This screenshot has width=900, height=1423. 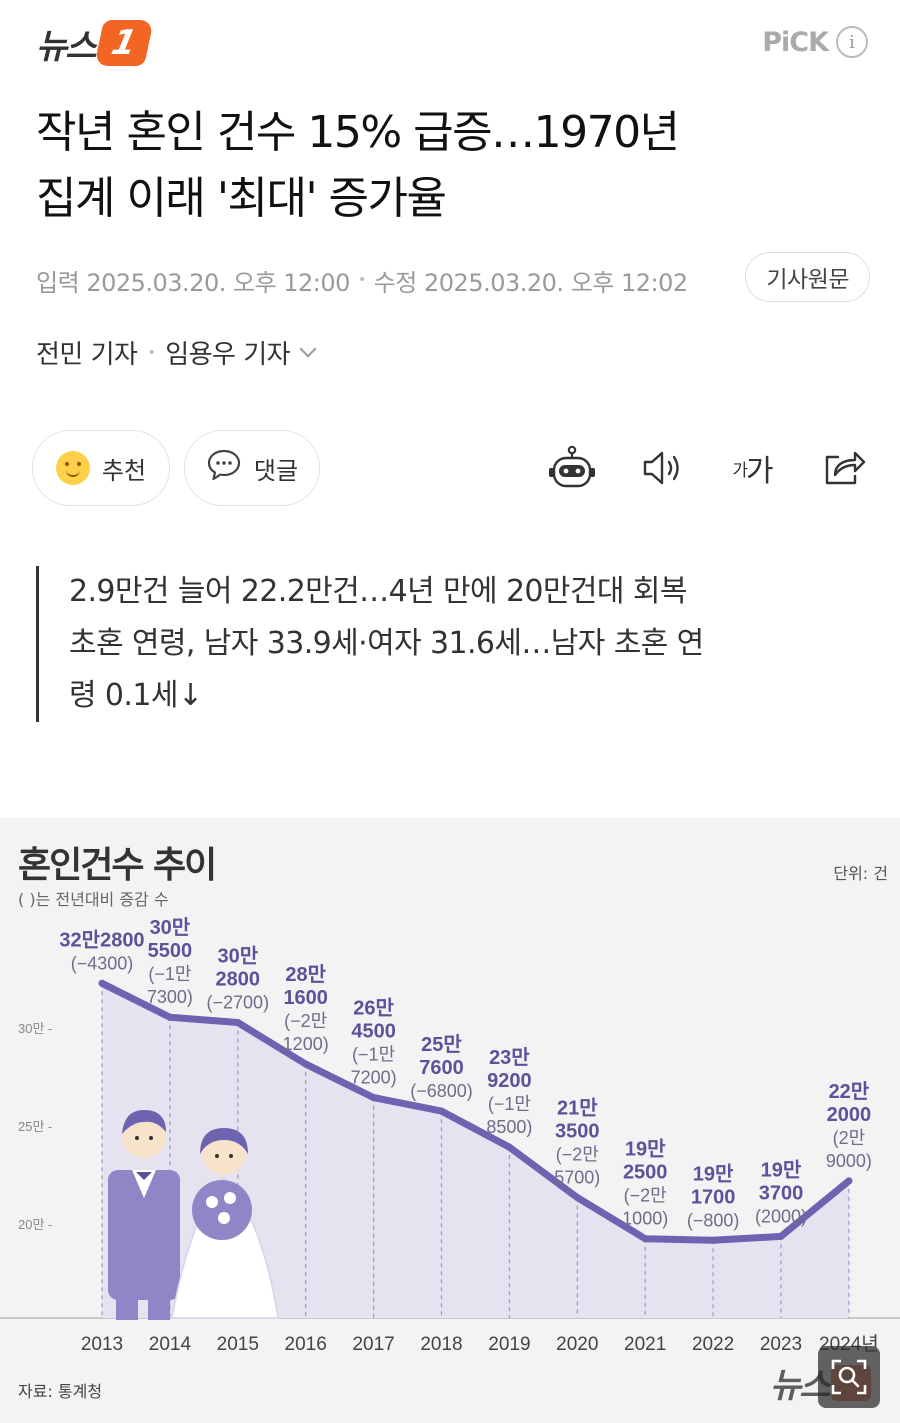 I want to click on value-label: 2000, so click(x=849, y=1115).